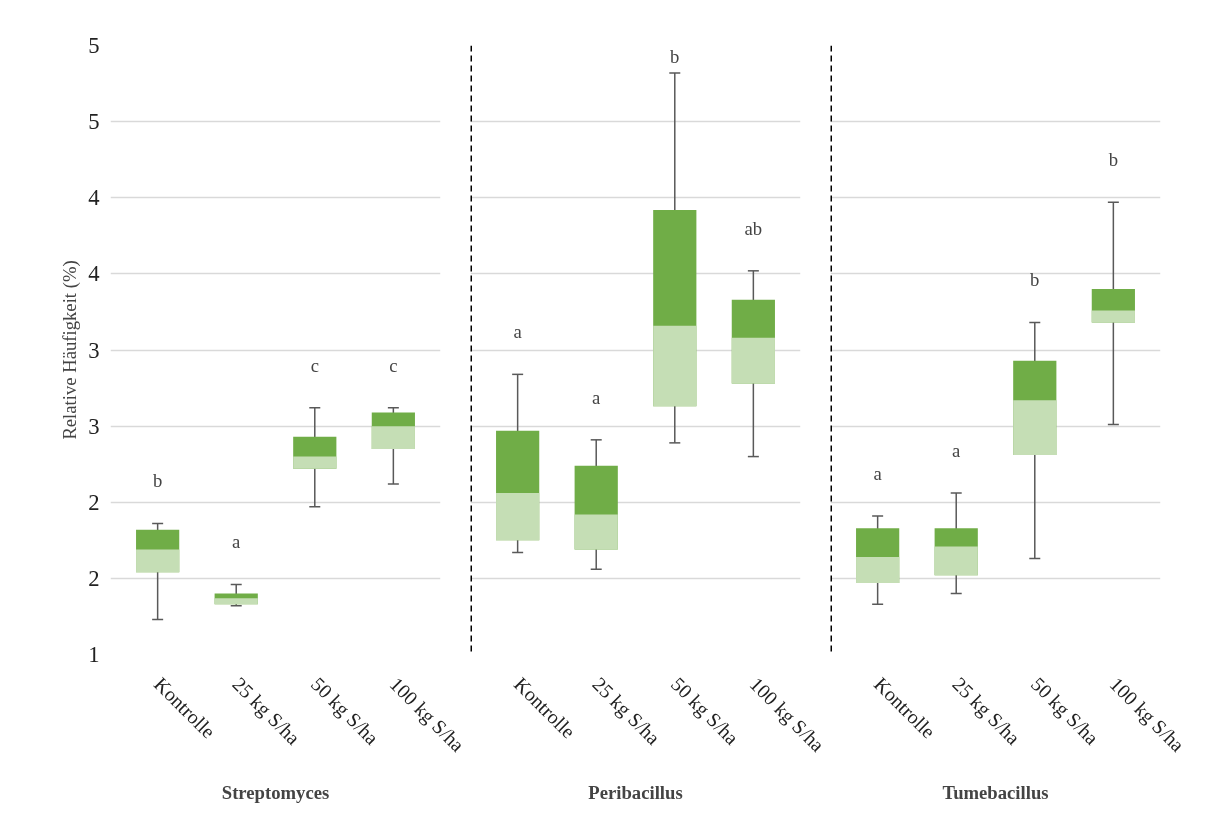  Describe the element at coordinates (70, 350) in the screenshot. I see `y-axis-title: Relative Häufigkeit (%)` at that location.